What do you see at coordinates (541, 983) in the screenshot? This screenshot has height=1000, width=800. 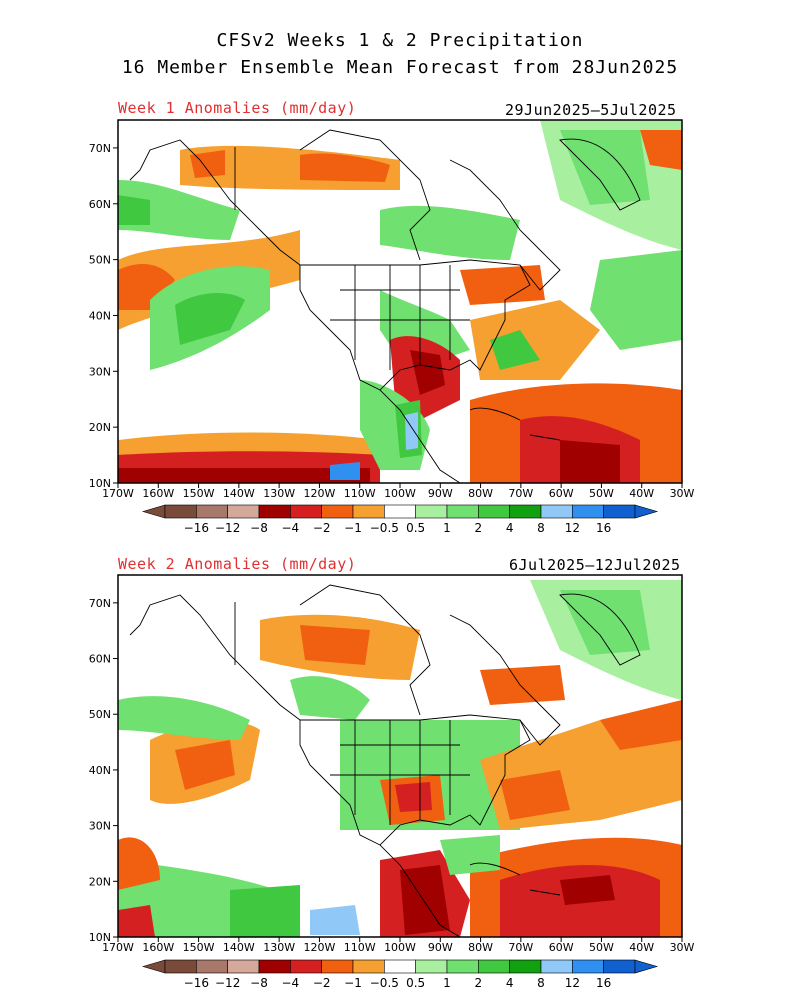 I see `colorbar-label: 8` at bounding box center [541, 983].